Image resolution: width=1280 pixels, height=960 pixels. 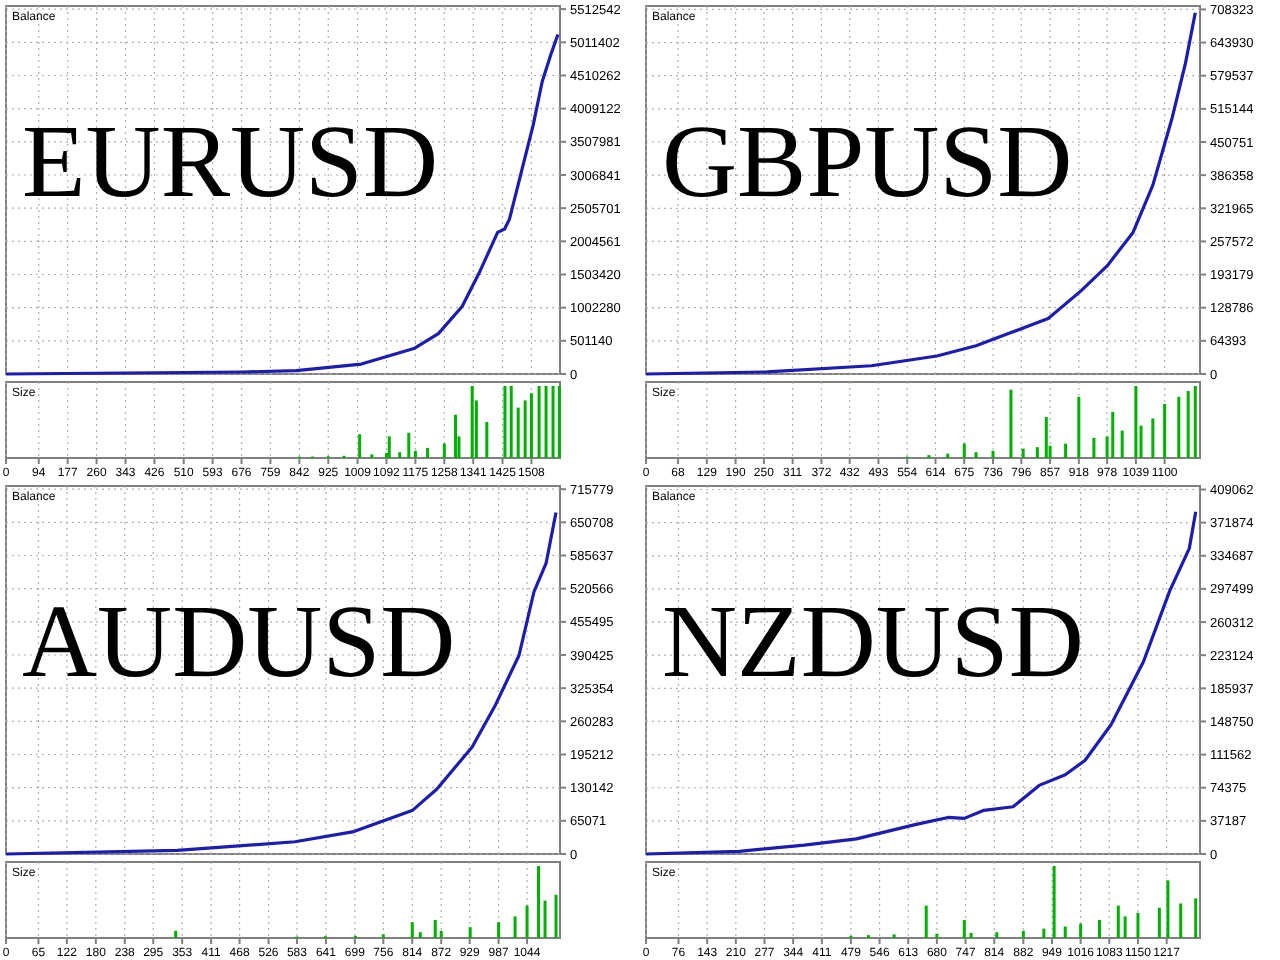 I want to click on text: NZDUSD, so click(x=873, y=643).